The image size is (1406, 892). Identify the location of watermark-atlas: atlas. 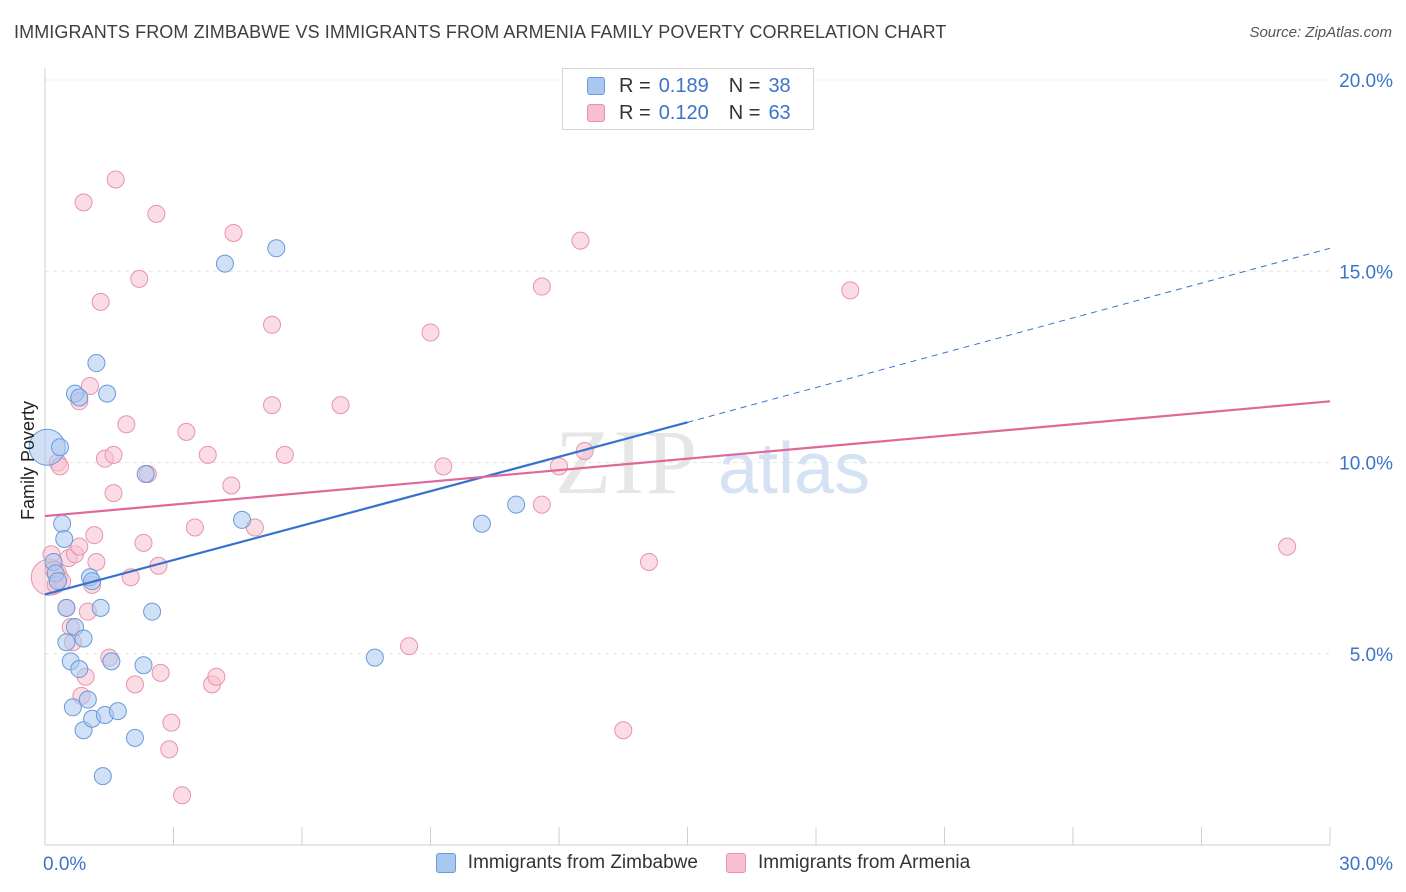
(794, 469).